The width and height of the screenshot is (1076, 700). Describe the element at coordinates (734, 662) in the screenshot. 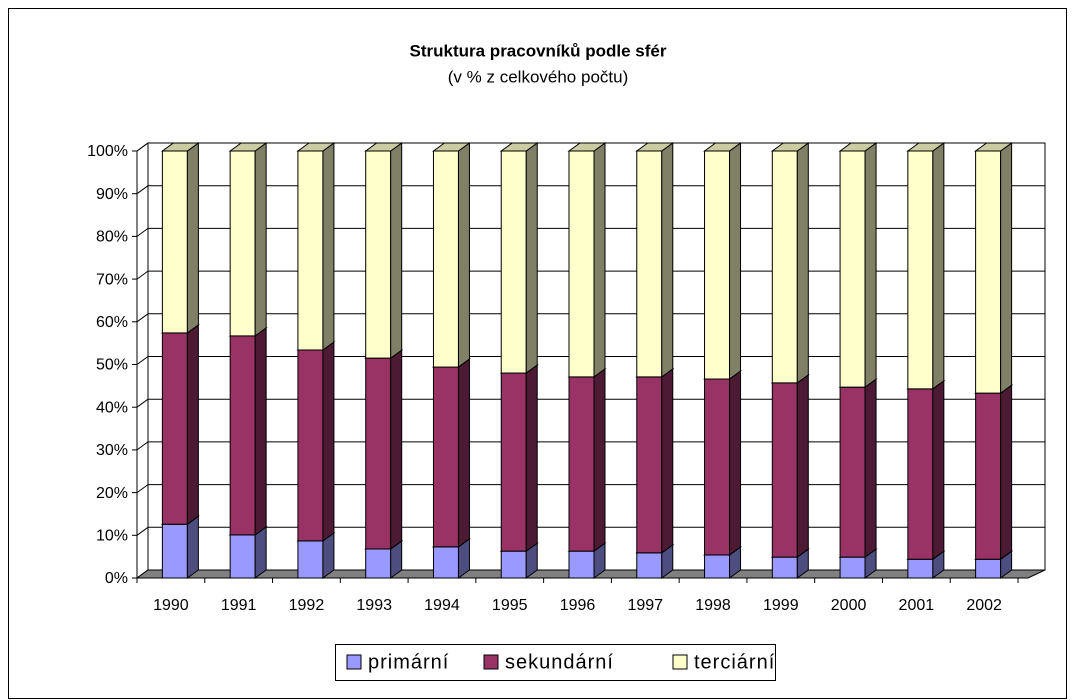

I see `legend-label: terciární` at that location.